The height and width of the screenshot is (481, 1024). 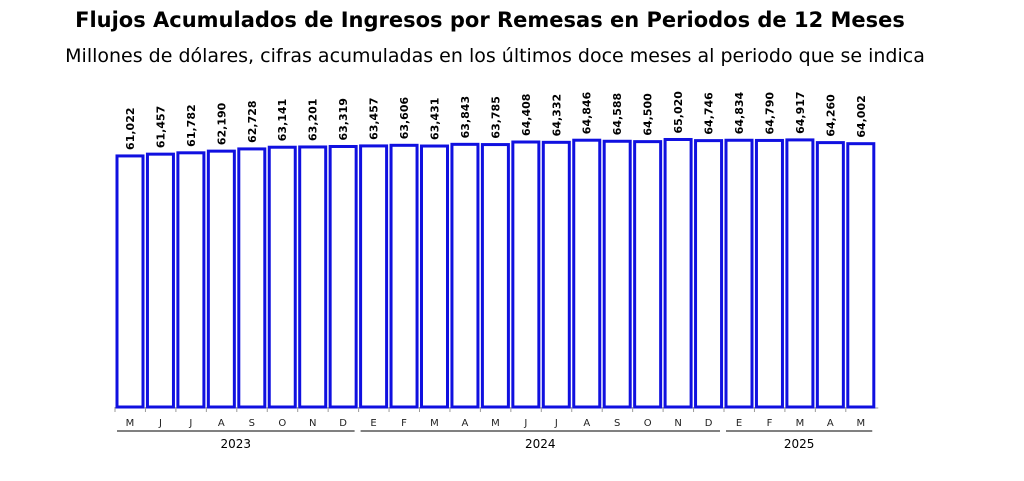 I want to click on year-label: 2025, so click(x=799, y=444).